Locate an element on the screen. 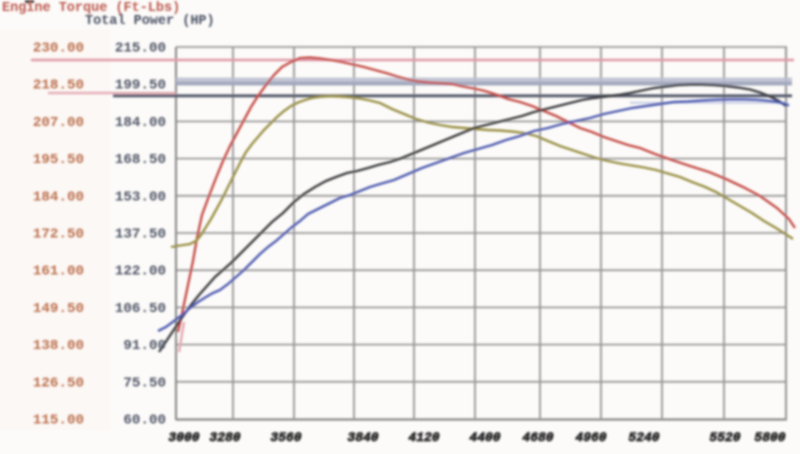  svg-text: 230.00 is located at coordinates (58, 49).